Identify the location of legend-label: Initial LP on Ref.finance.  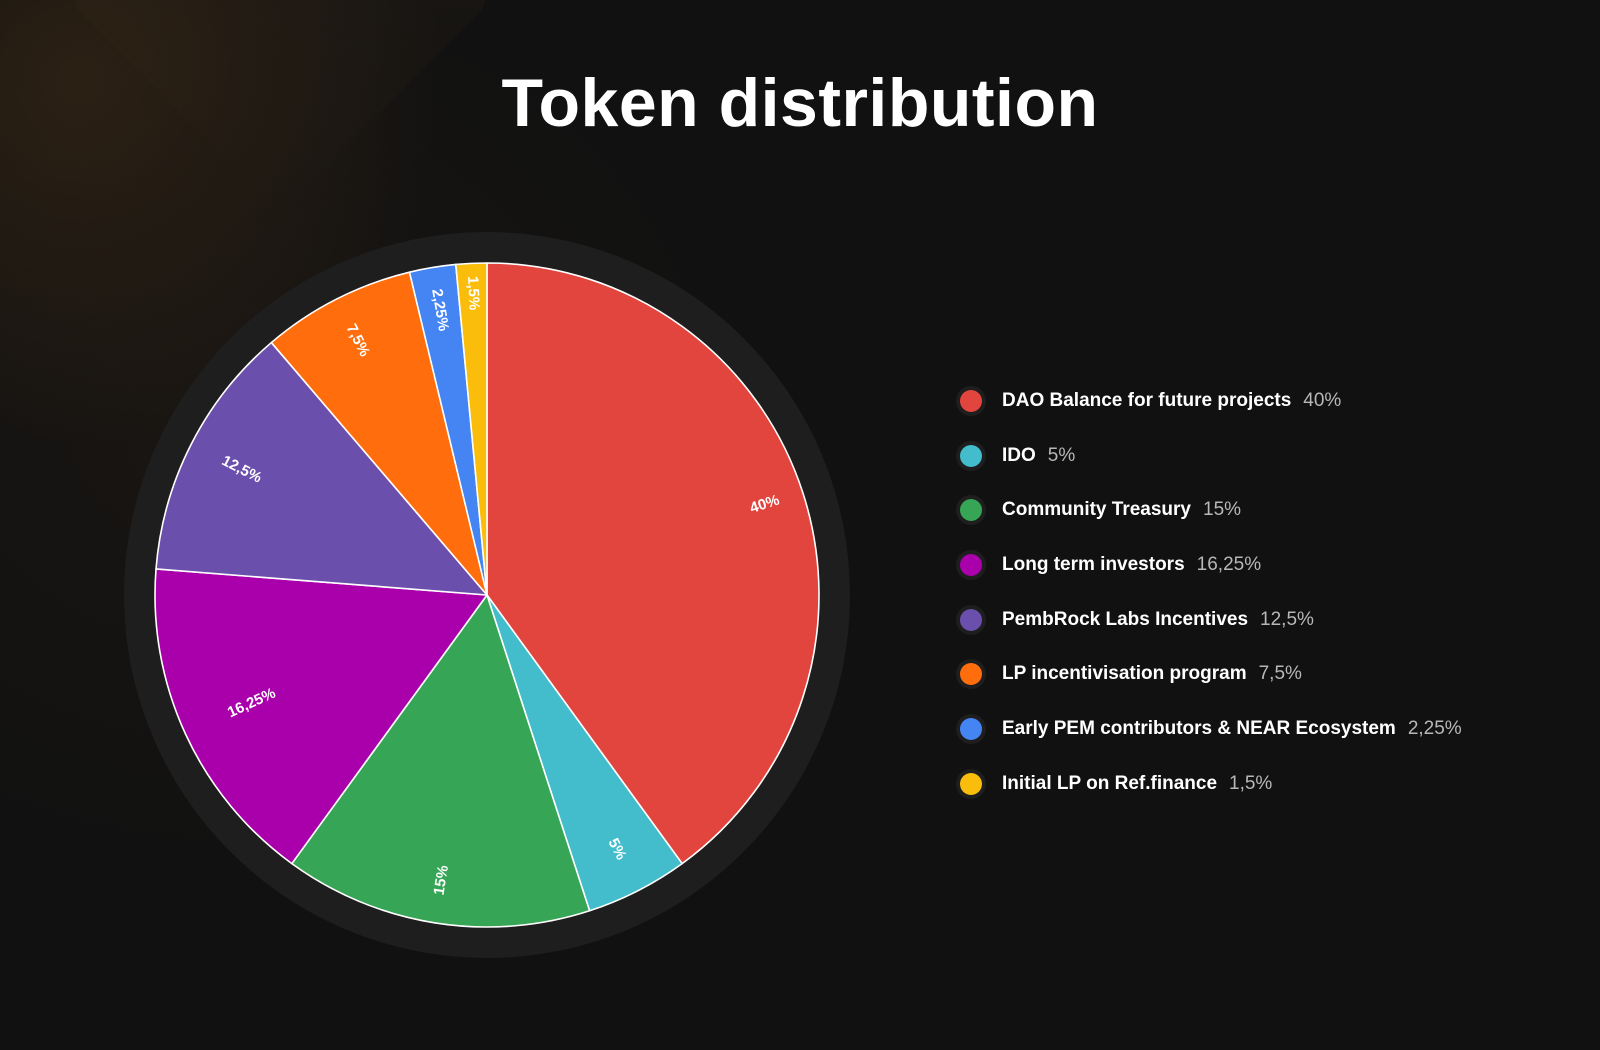
(1110, 783).